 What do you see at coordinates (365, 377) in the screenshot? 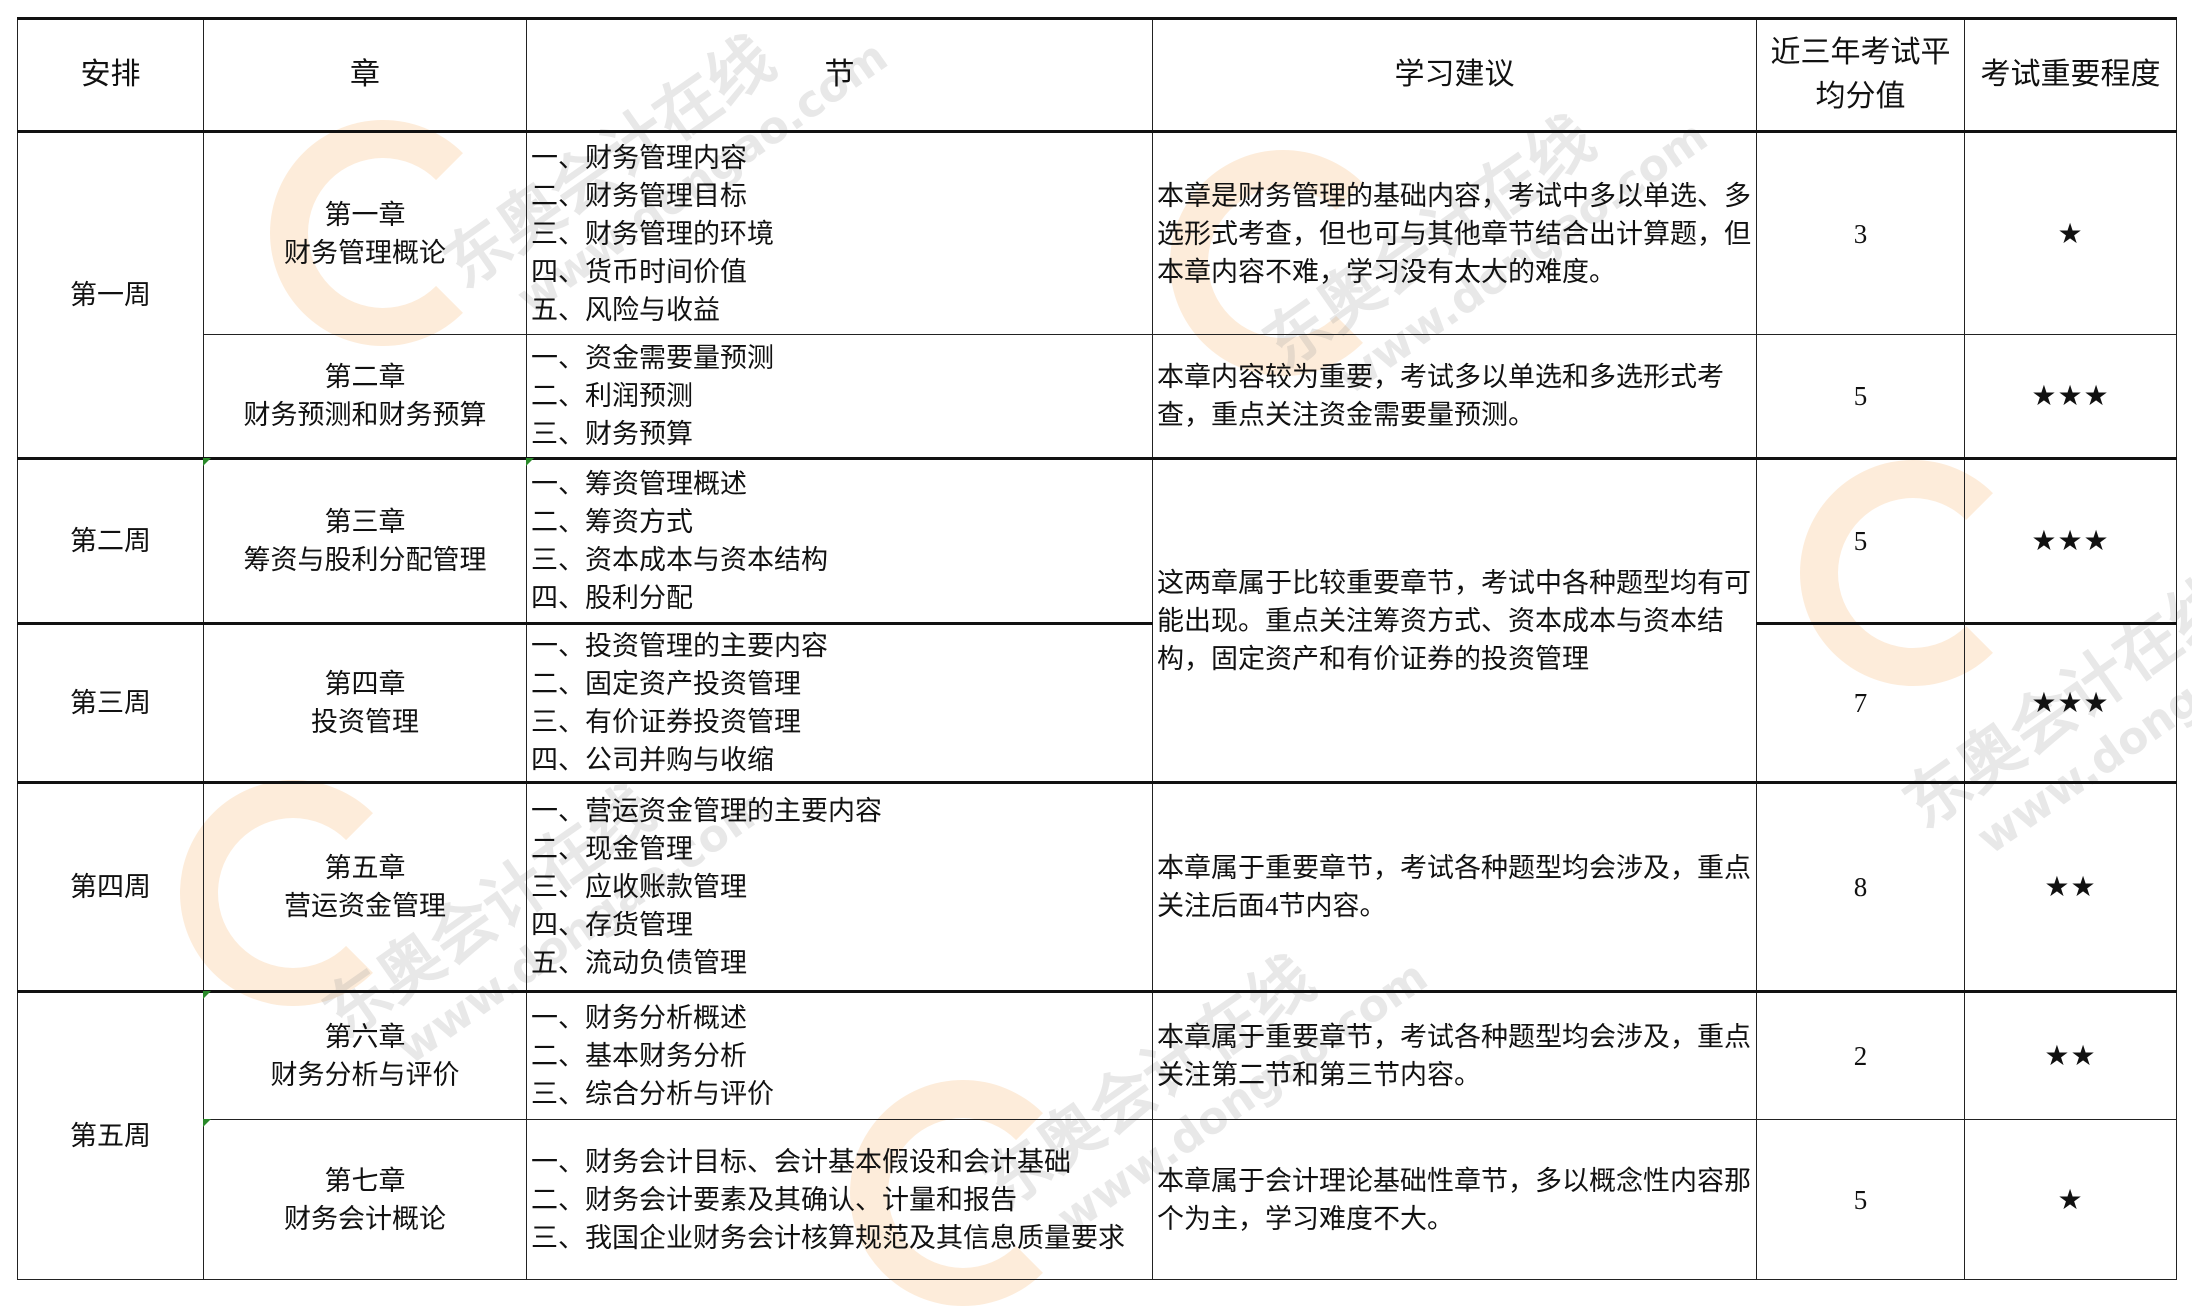
I see `chapter-number: 第二章` at bounding box center [365, 377].